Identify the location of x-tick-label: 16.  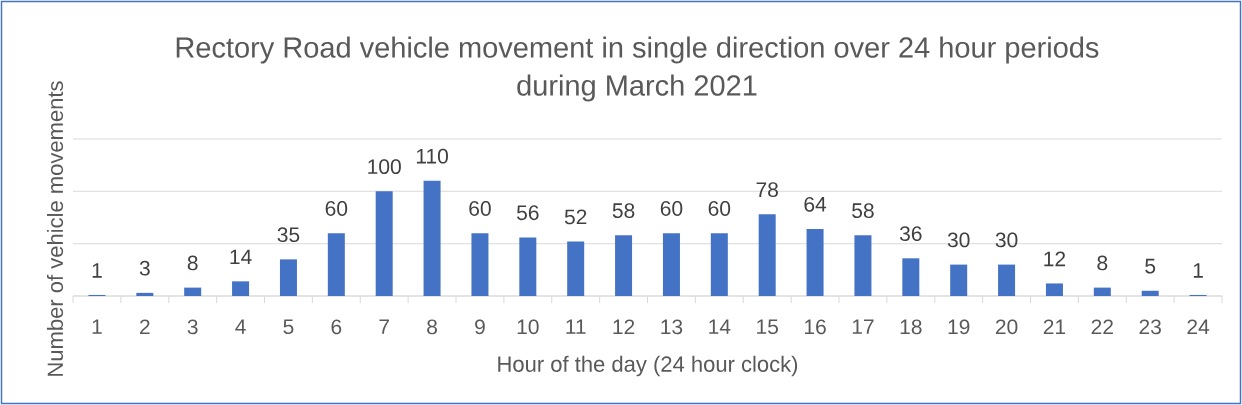
(815, 327).